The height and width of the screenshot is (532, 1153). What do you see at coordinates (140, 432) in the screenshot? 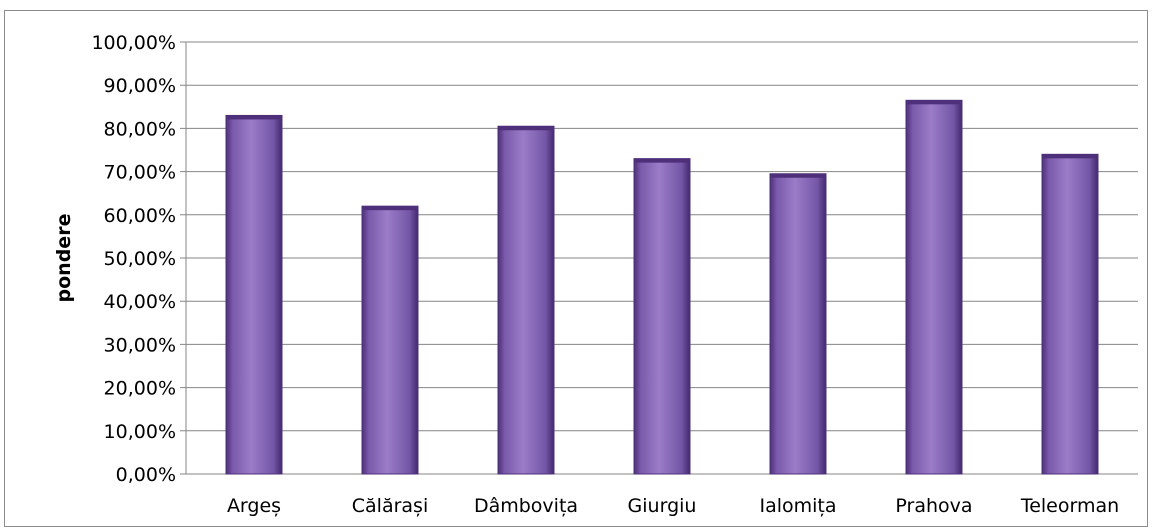
I see `y-tick-label: 10,00%` at bounding box center [140, 432].